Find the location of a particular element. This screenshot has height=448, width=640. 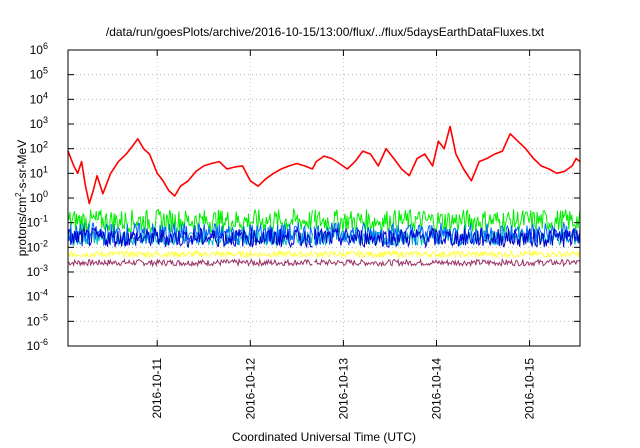

x-tick-label: 2016-10-14 is located at coordinates (436, 389).